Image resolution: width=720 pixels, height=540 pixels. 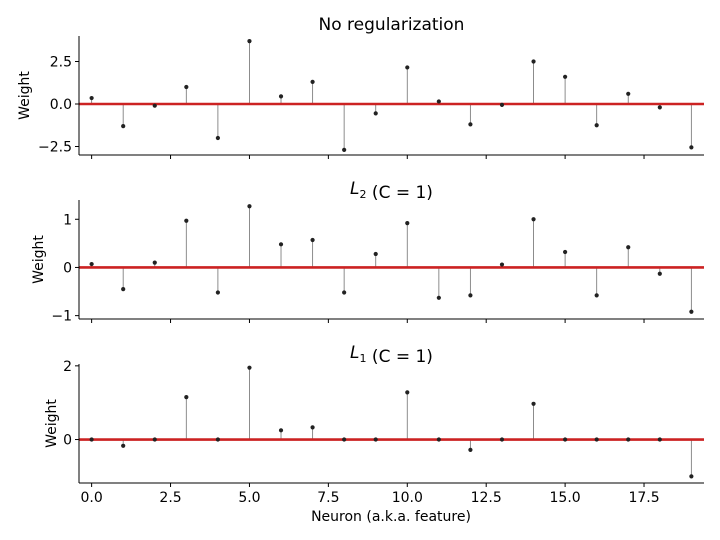 I want to click on y-tick-label: 1, so click(x=67, y=220).